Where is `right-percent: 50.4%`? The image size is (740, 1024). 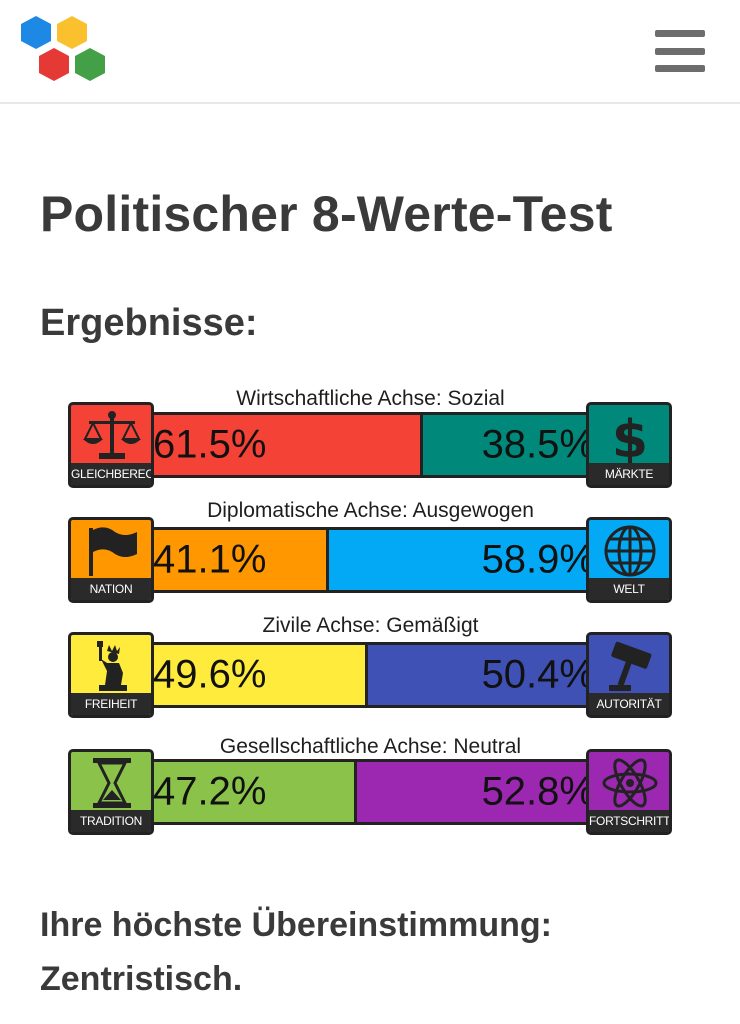
right-percent: 50.4% is located at coordinates (538, 674).